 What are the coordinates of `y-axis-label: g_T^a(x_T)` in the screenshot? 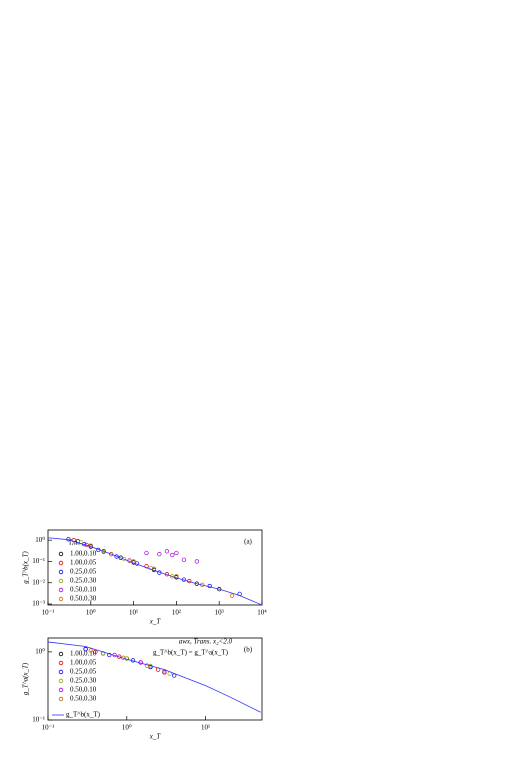 It's located at (26, 678).